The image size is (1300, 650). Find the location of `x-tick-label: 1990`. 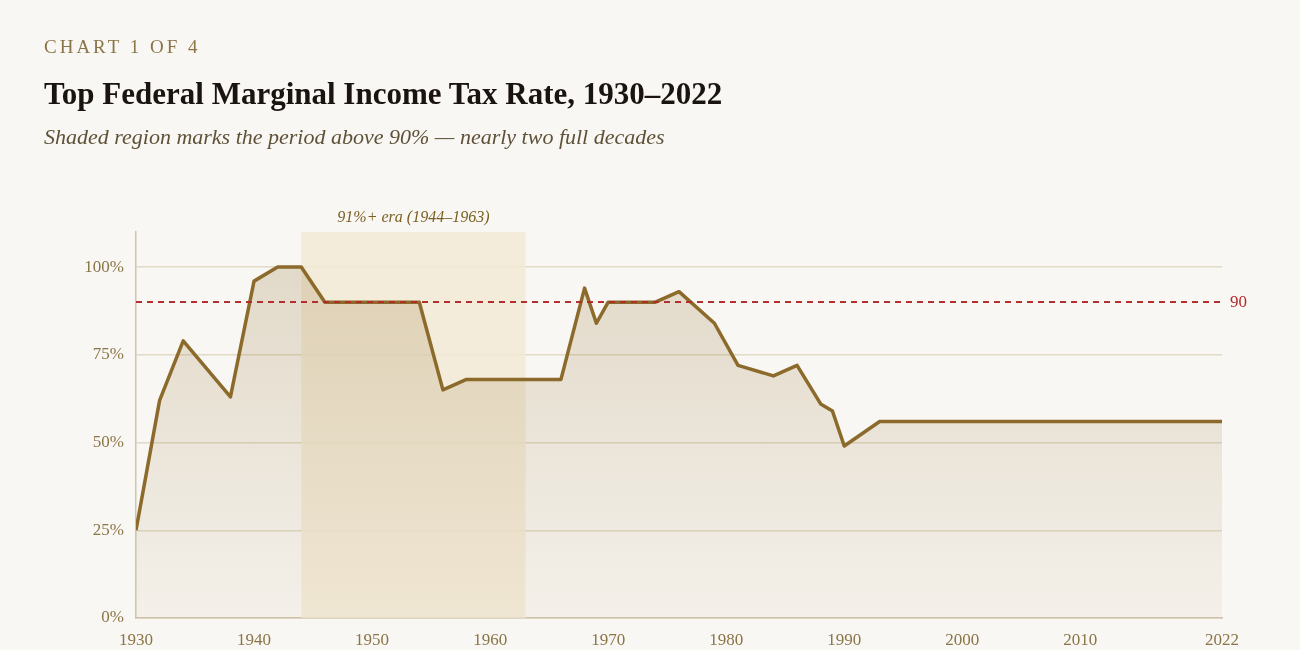

x-tick-label: 1990 is located at coordinates (844, 639).